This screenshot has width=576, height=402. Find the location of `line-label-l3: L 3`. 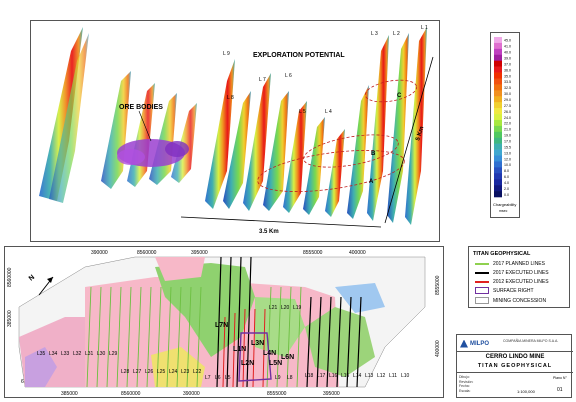

line-label-l3: L 3 is located at coordinates (374, 34).